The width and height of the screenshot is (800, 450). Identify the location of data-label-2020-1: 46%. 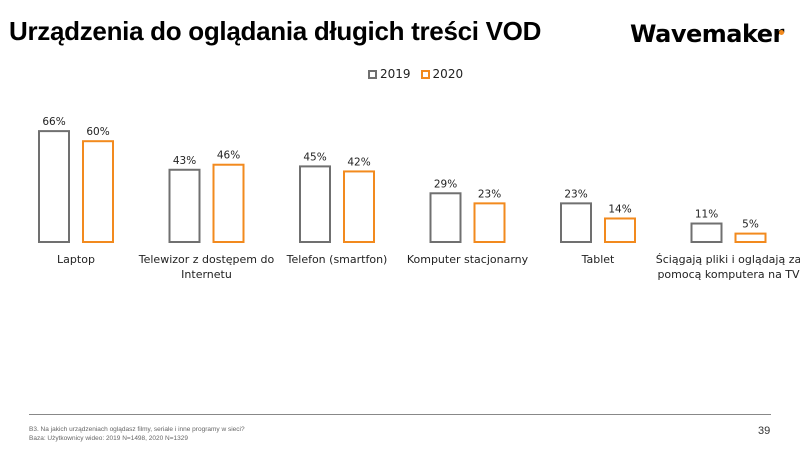
(228, 156).